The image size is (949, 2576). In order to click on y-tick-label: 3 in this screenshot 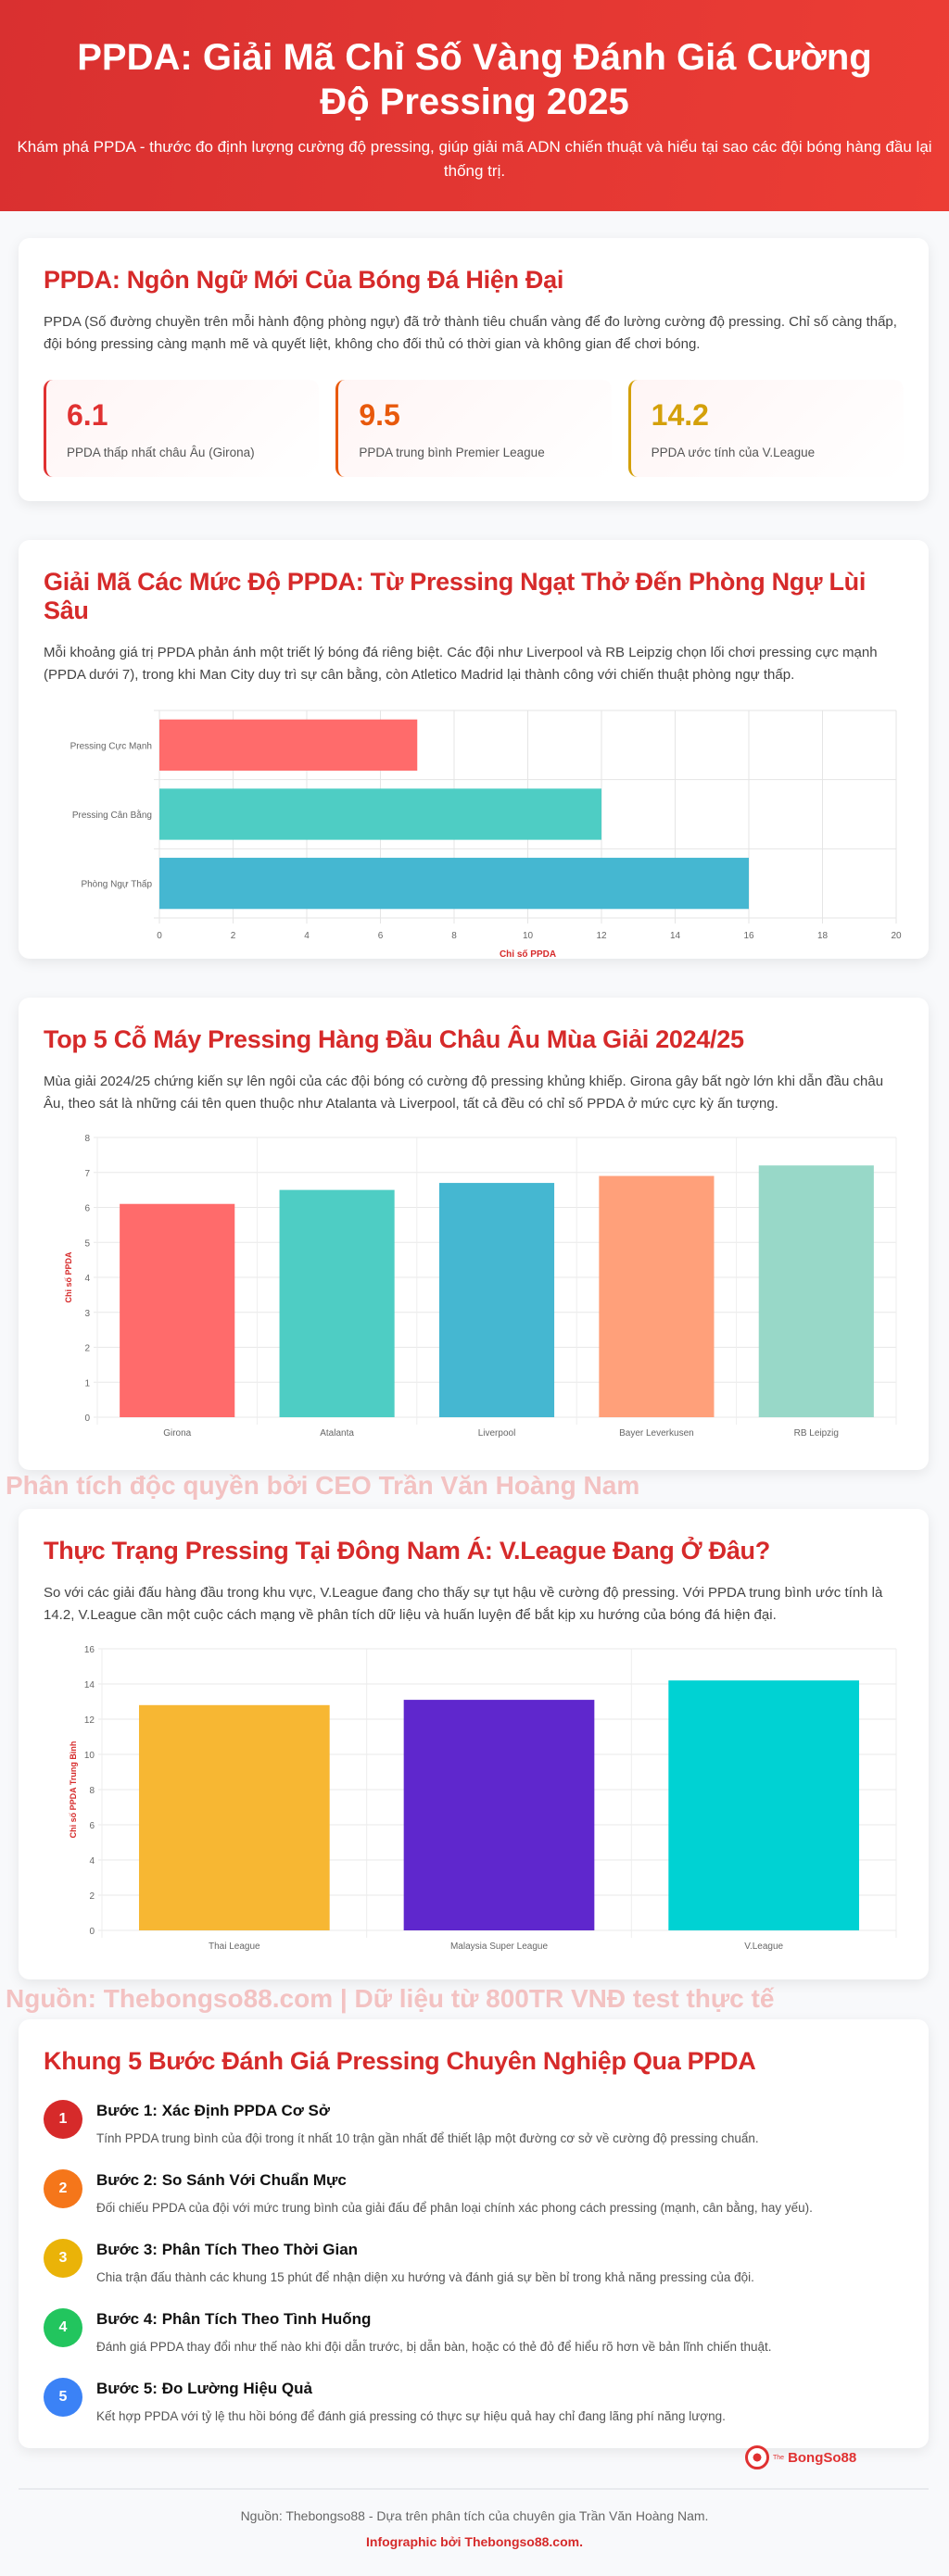, I will do `click(87, 1314)`.